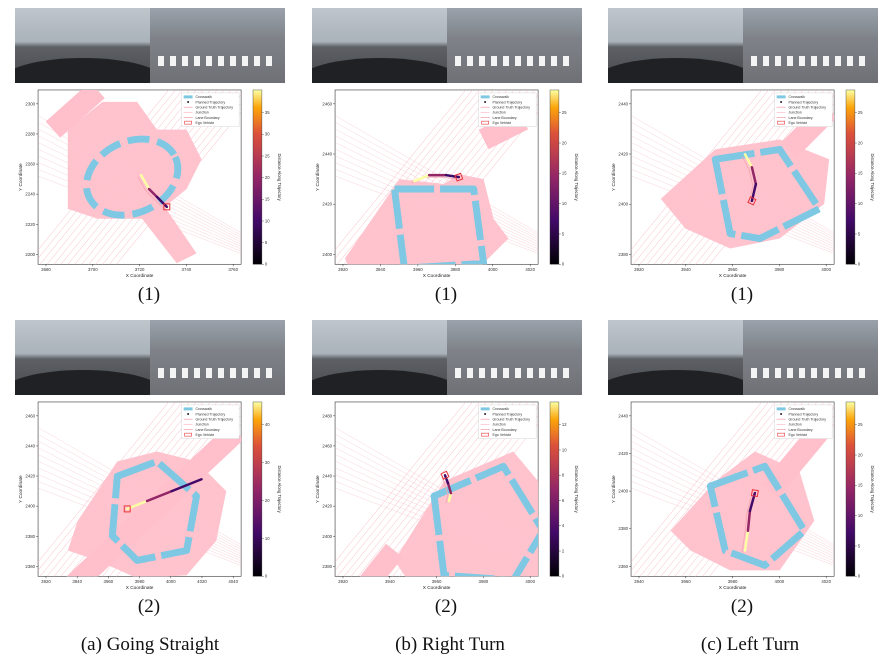 The width and height of the screenshot is (891, 668). Describe the element at coordinates (623, 566) in the screenshot. I see `y-tick-label: 2360` at that location.